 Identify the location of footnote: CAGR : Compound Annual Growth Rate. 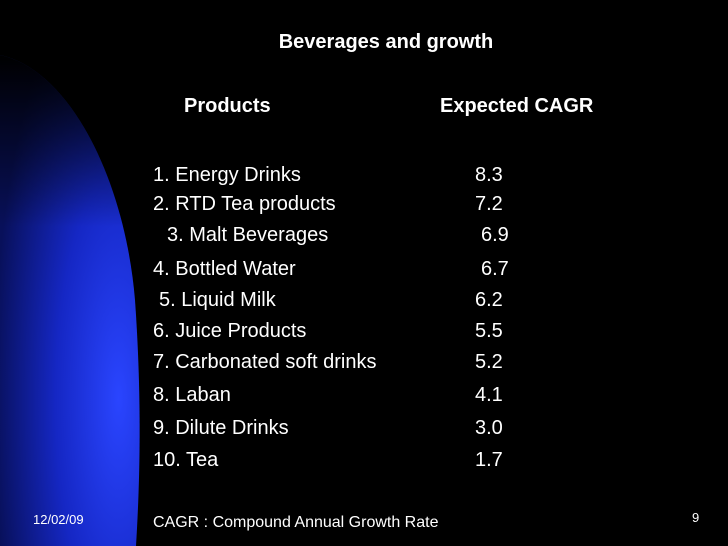
(296, 522).